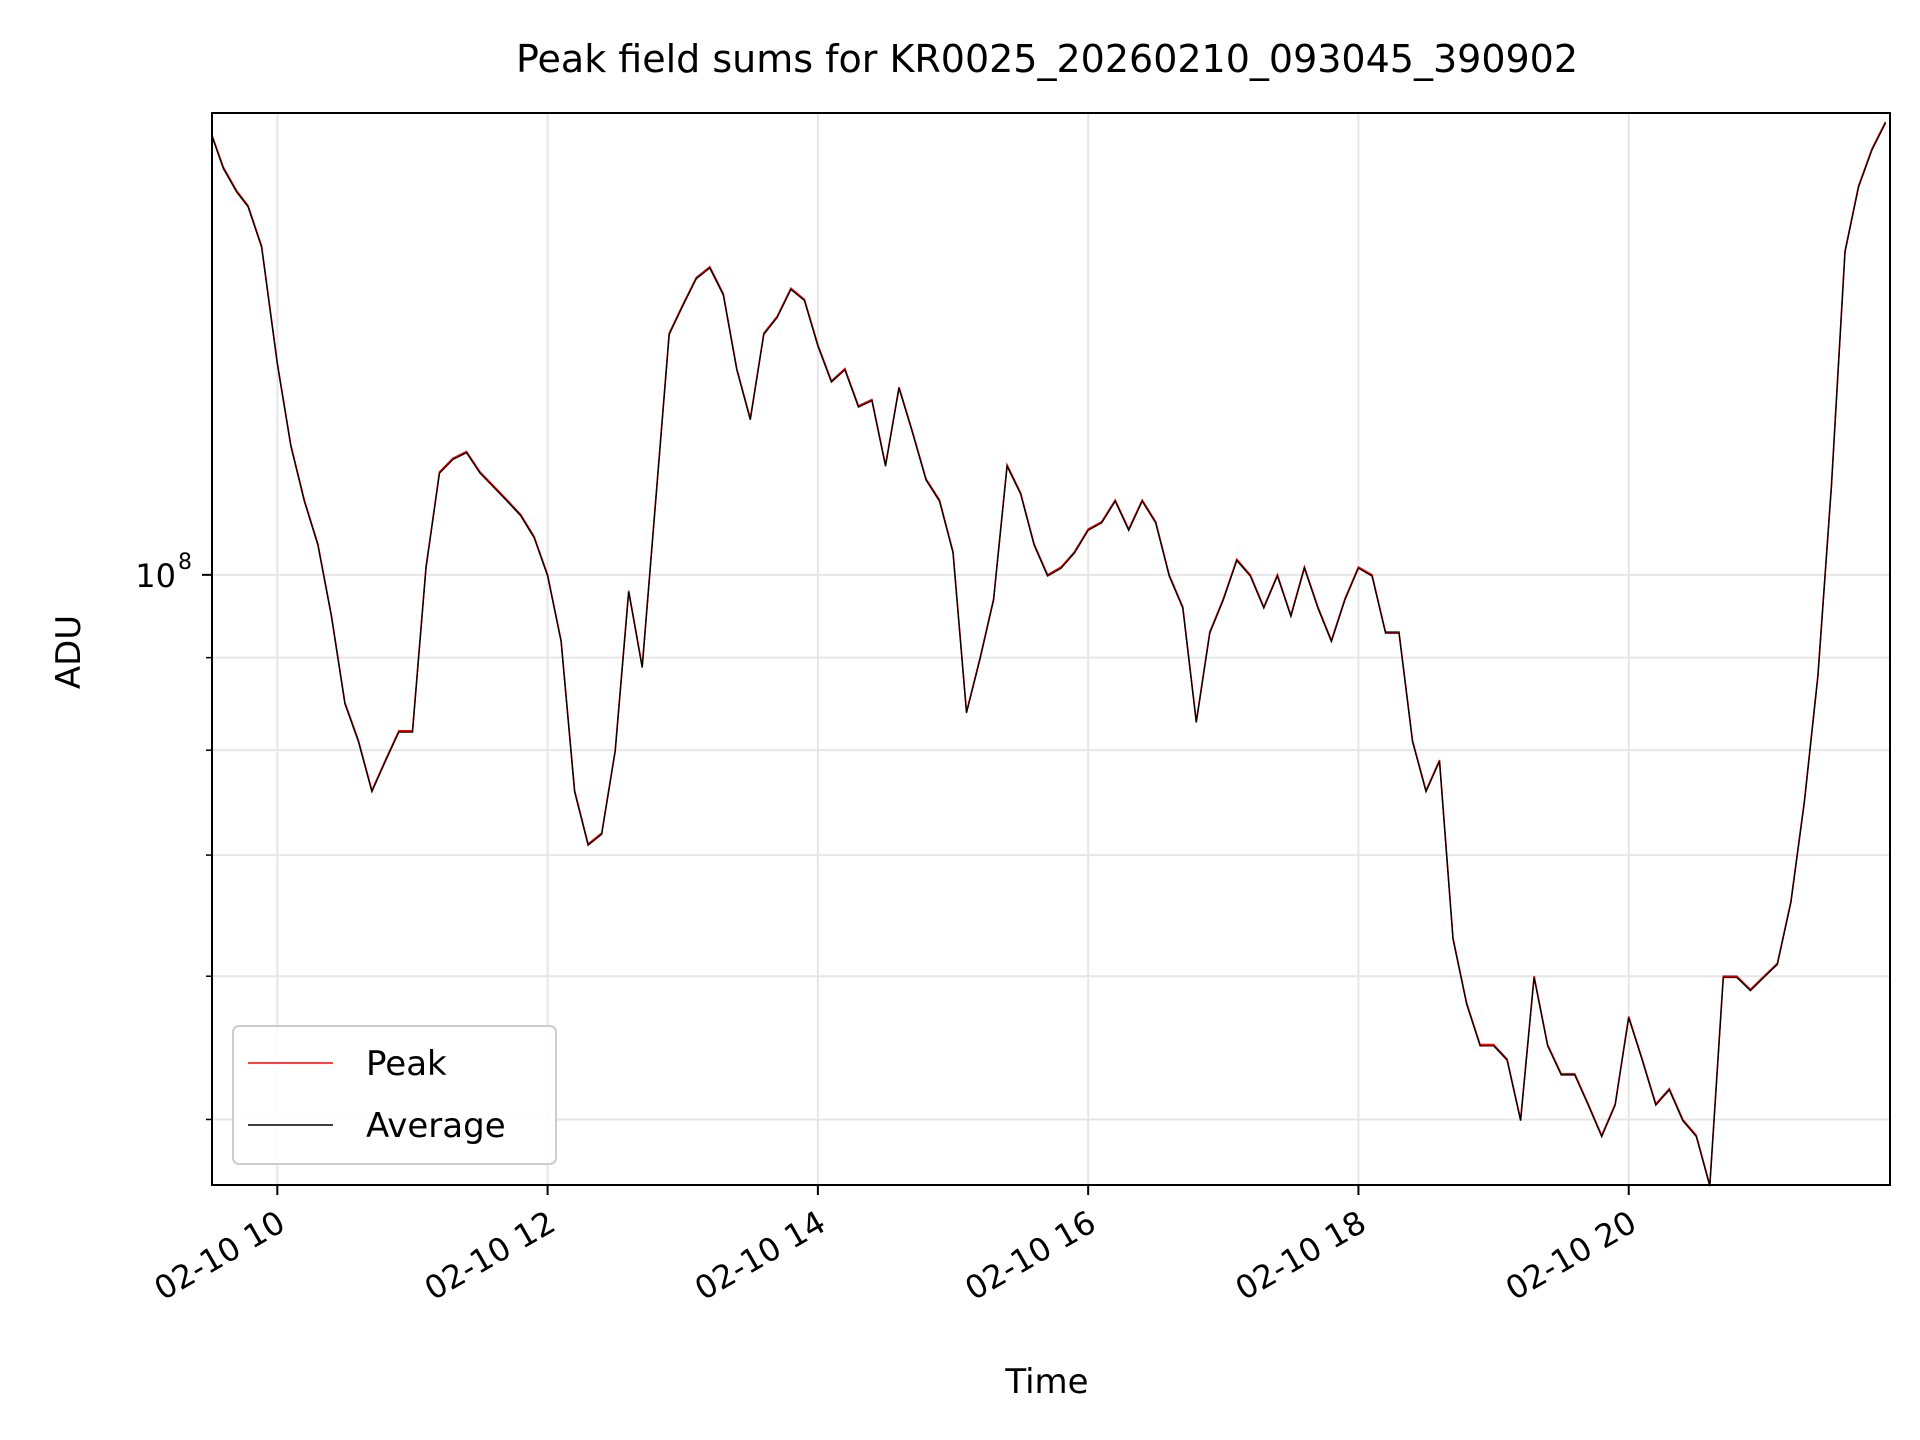 The image size is (1920, 1440). Describe the element at coordinates (185, 562) in the screenshot. I see `y-tick-label-exponent: 8` at that location.